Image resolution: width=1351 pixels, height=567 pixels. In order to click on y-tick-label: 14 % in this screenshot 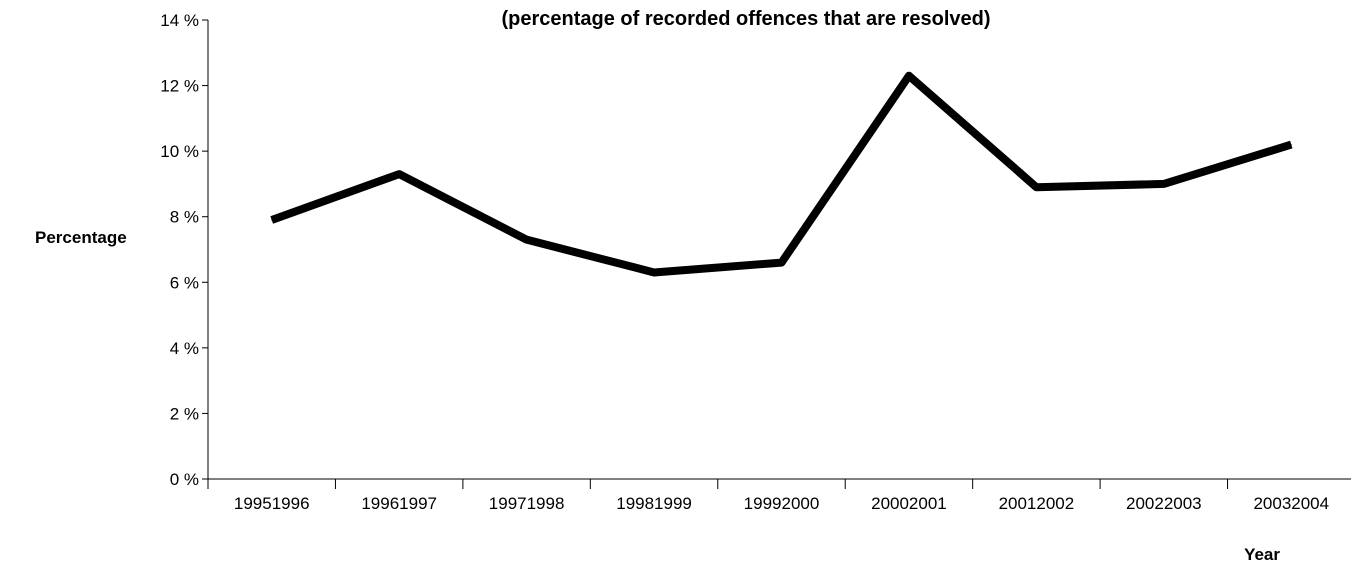, I will do `click(179, 20)`.